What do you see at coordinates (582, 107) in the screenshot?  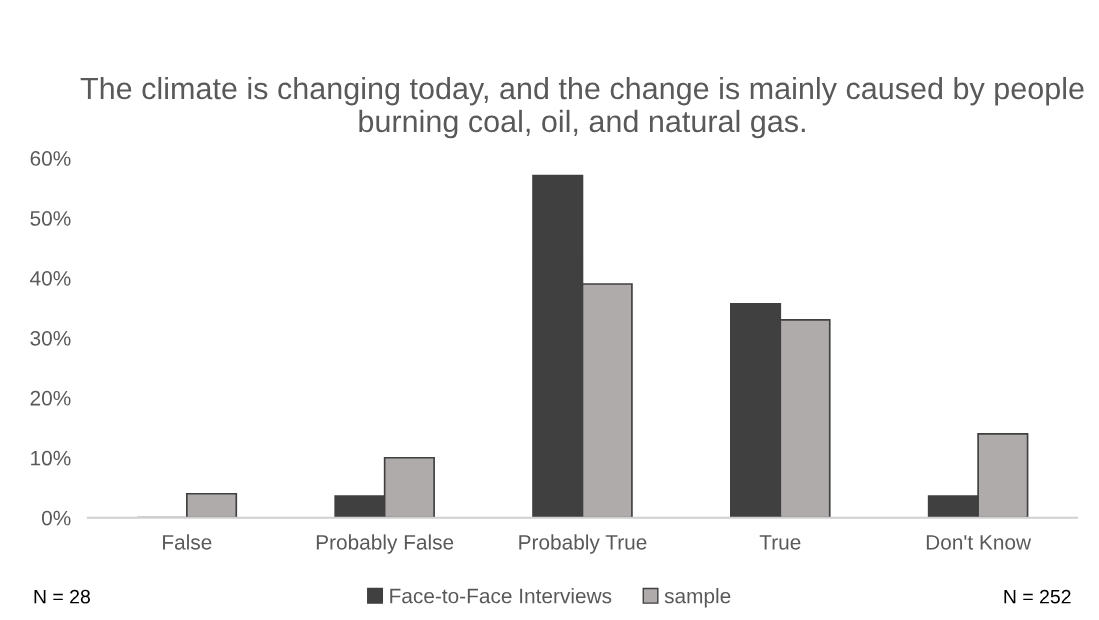 I see `chart-title: The climate is changing today, and the change is mainly caused by people burning coal, oil, and natural gas.` at bounding box center [582, 107].